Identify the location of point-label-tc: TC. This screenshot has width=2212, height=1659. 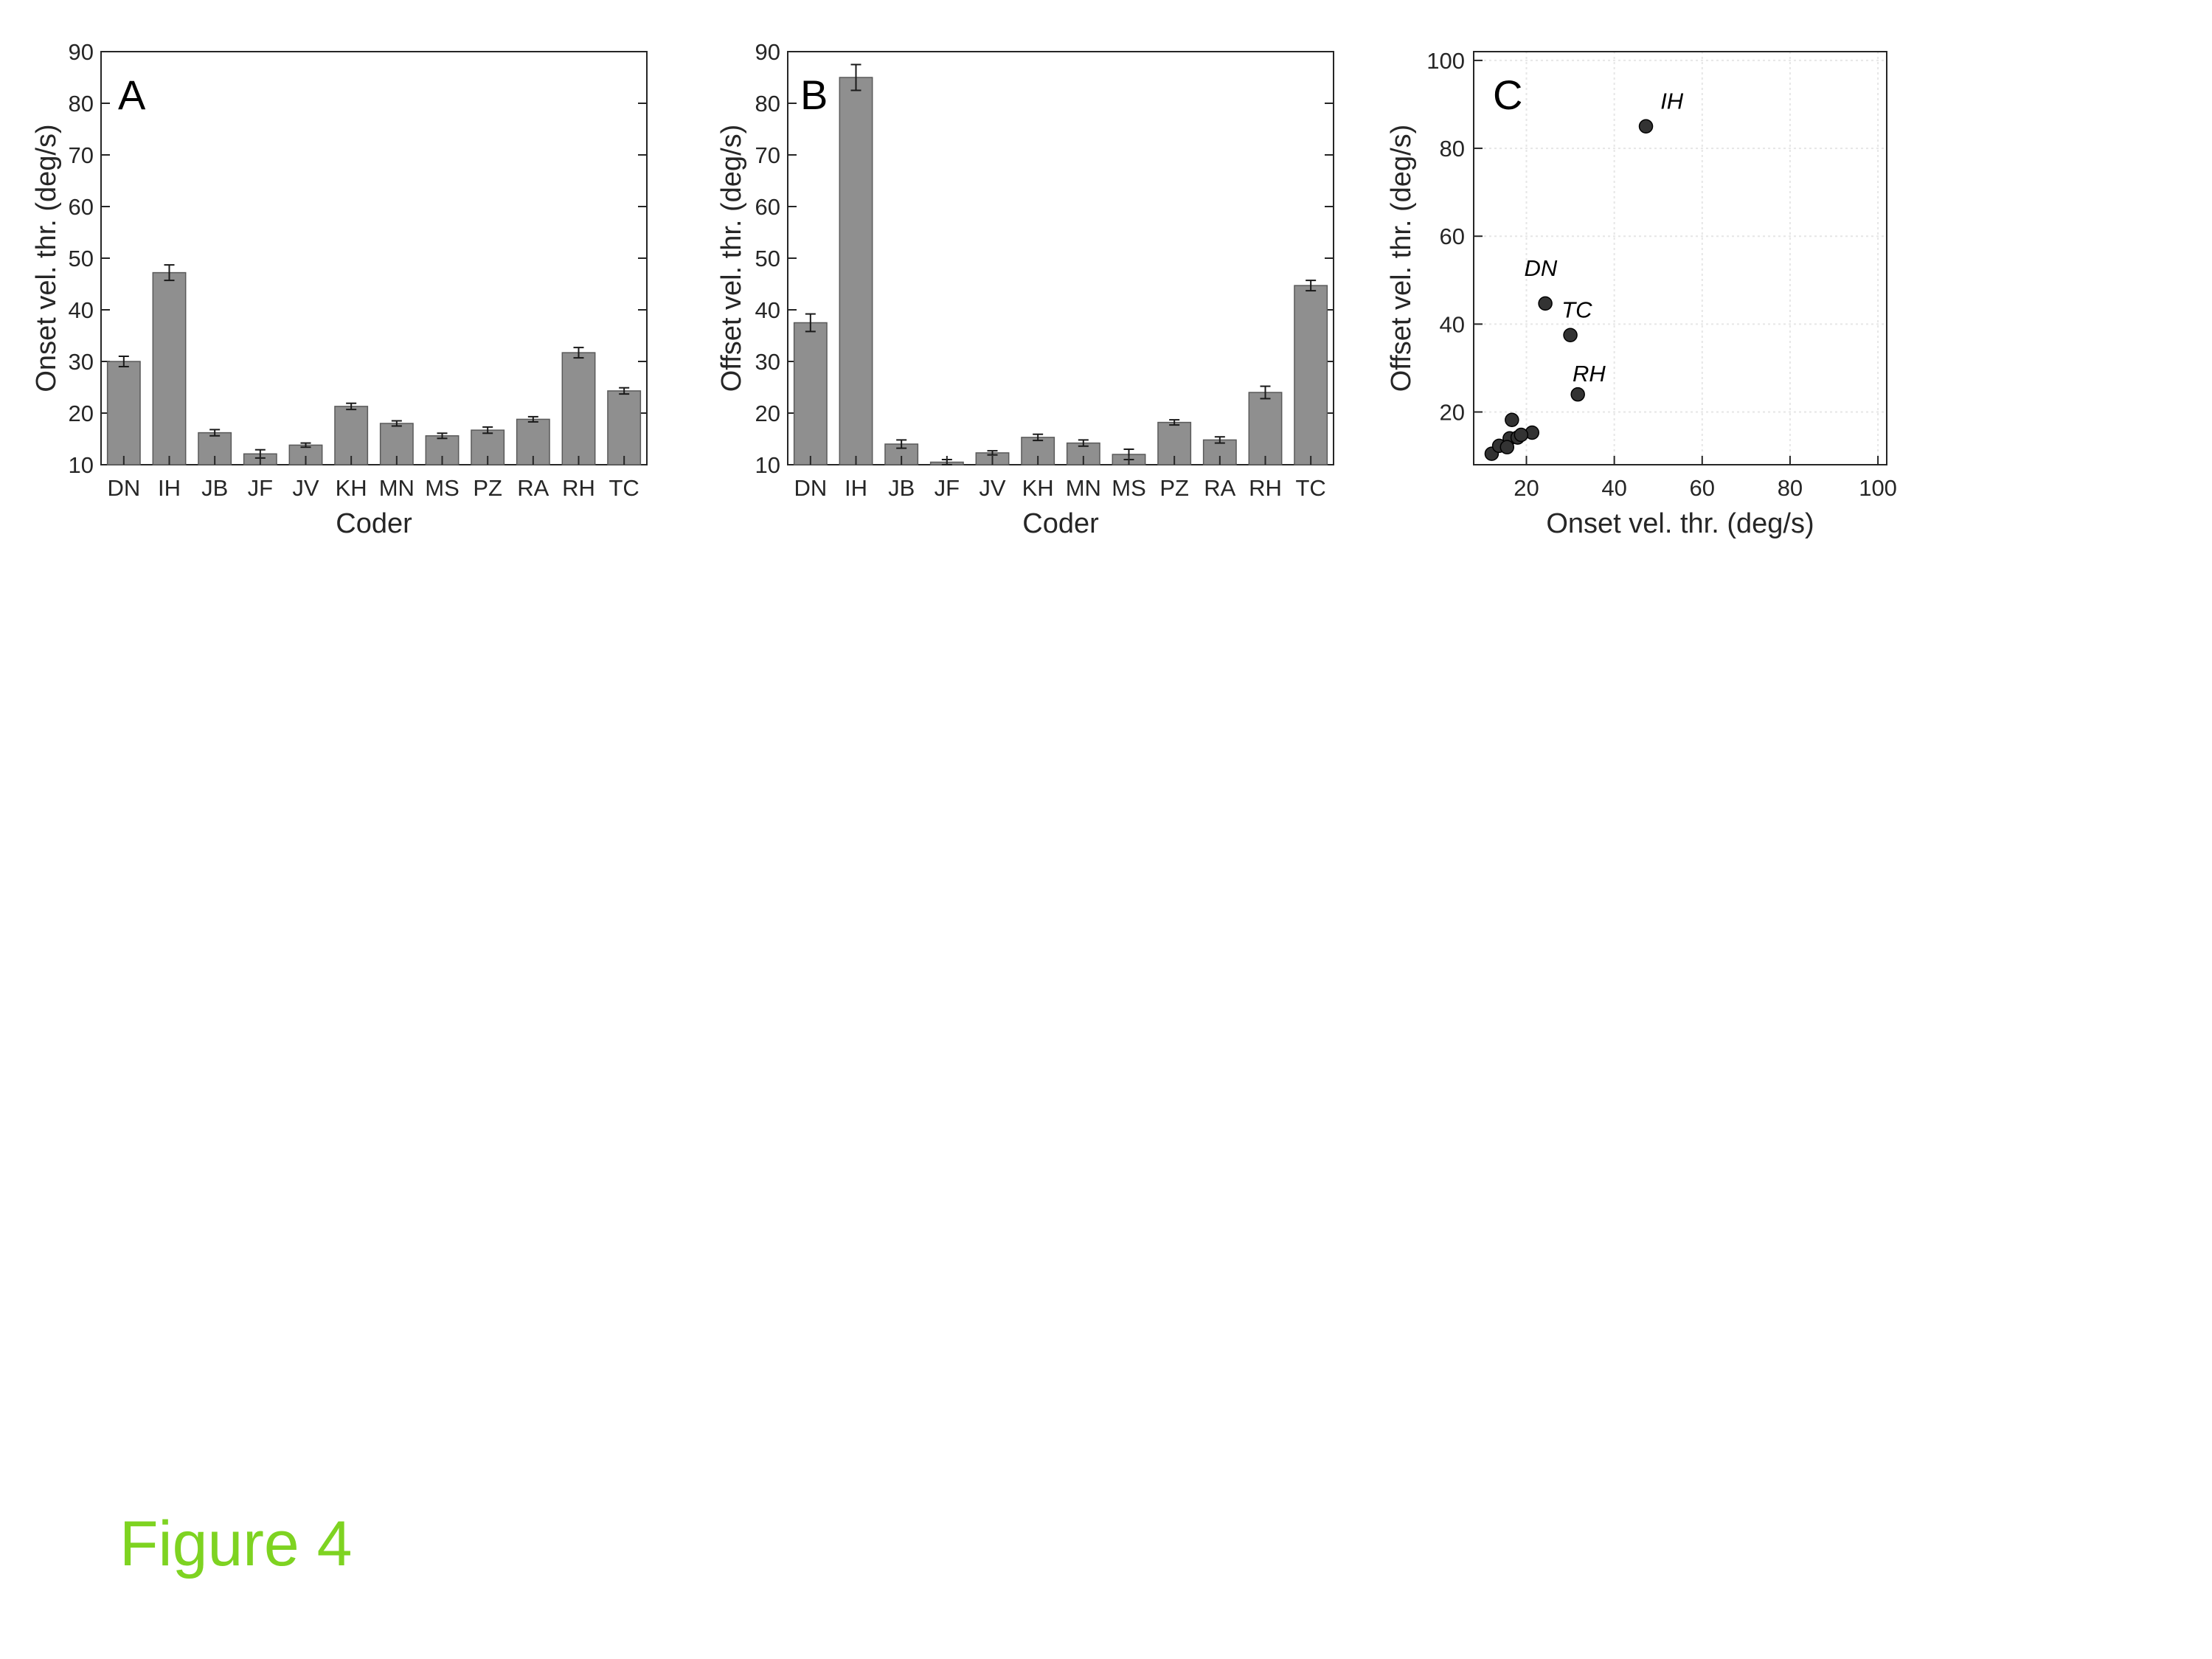
(1576, 309).